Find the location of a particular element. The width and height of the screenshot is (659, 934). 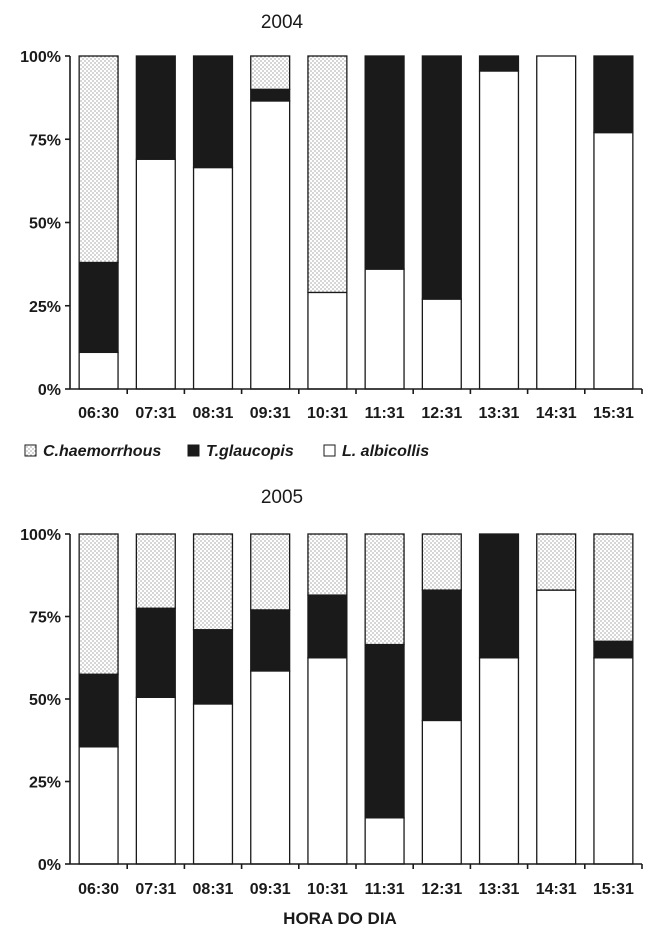

legend: C.haemorrhous T.glaucopis L. albicollis is located at coordinates (226, 451).